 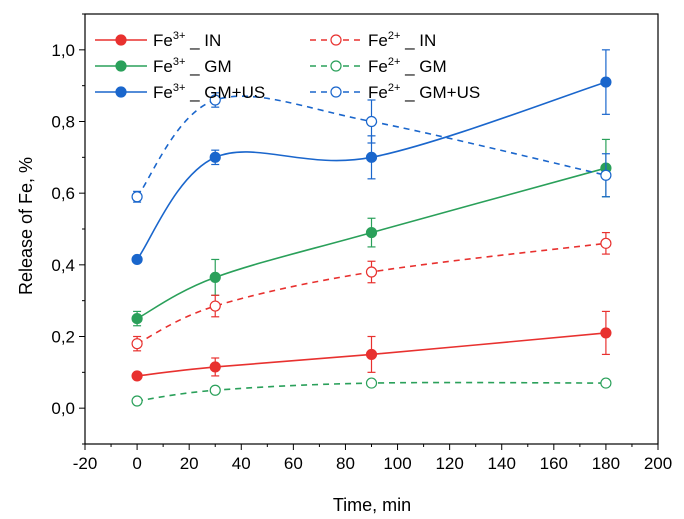 I want to click on legend-entry-fe-2-in: Fe2+ _ IN, so click(x=373, y=40).